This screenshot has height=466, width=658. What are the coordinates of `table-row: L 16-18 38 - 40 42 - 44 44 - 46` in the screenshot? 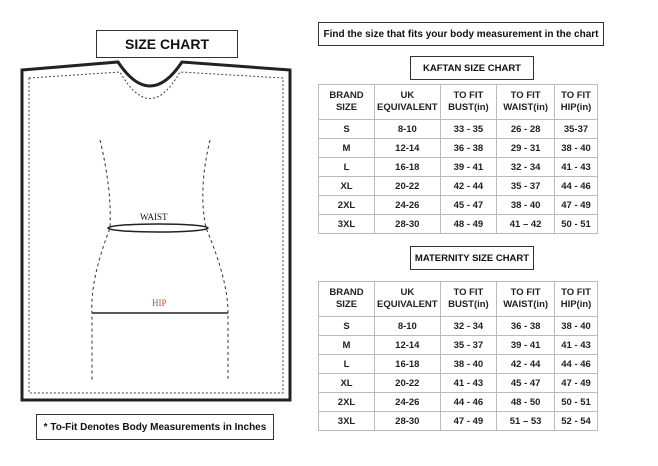 It's located at (457, 364).